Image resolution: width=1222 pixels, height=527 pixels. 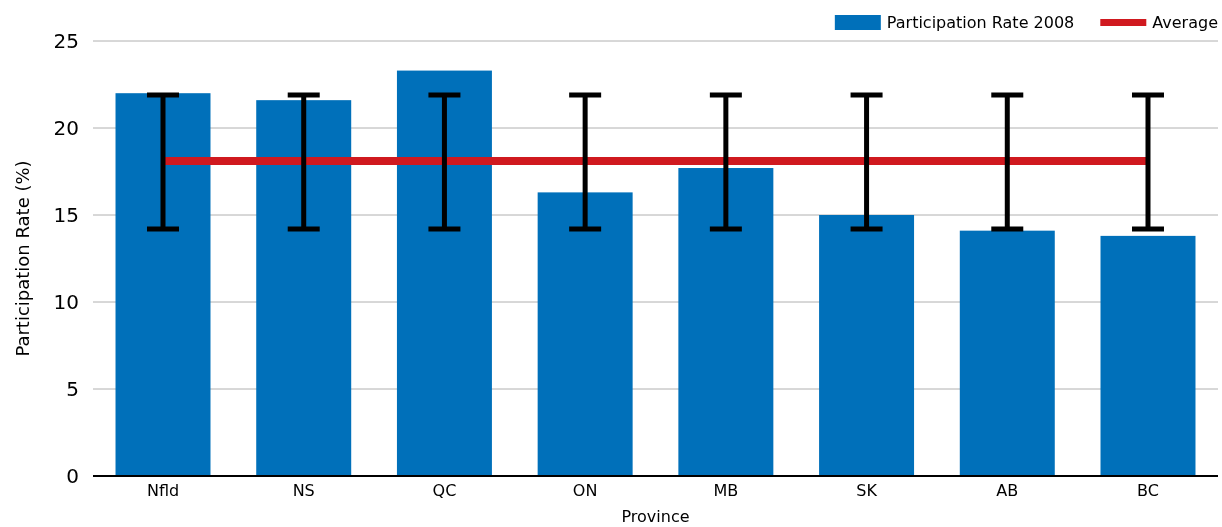 I want to click on y-tick-label: 25, so click(x=66, y=40).